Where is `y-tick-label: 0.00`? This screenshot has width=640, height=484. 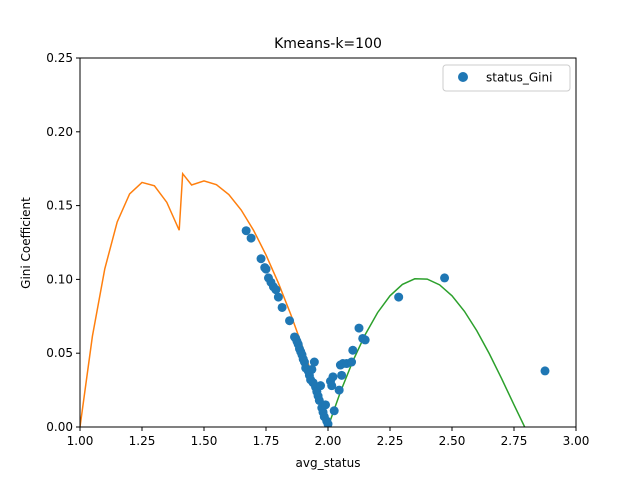 y-tick-label: 0.00 is located at coordinates (59, 427).